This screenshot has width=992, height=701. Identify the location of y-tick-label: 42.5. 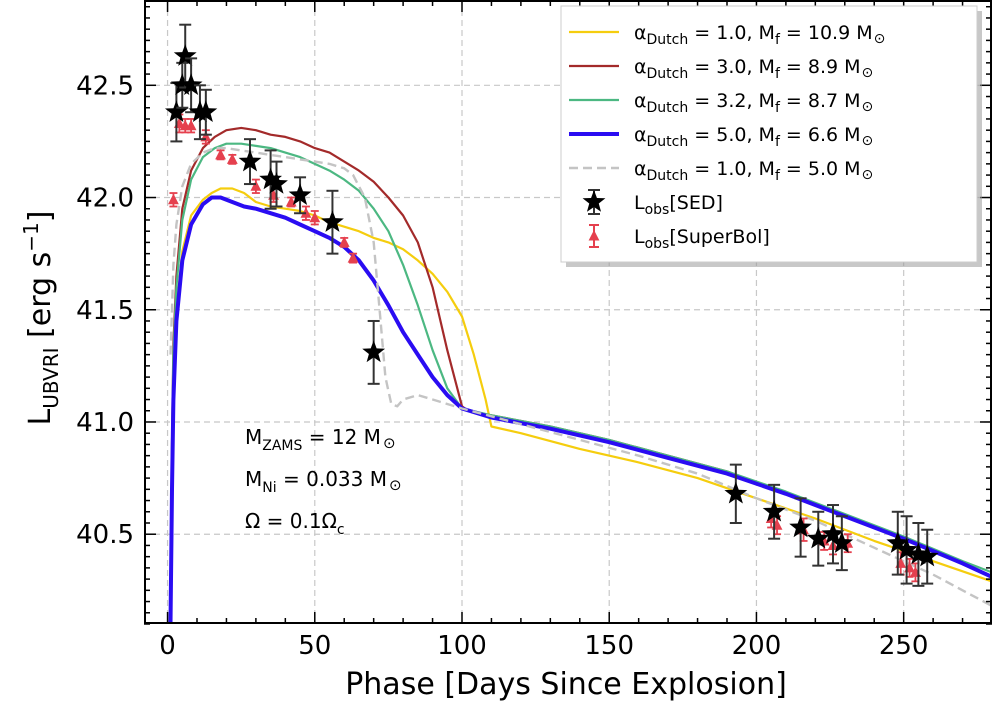
(105, 86).